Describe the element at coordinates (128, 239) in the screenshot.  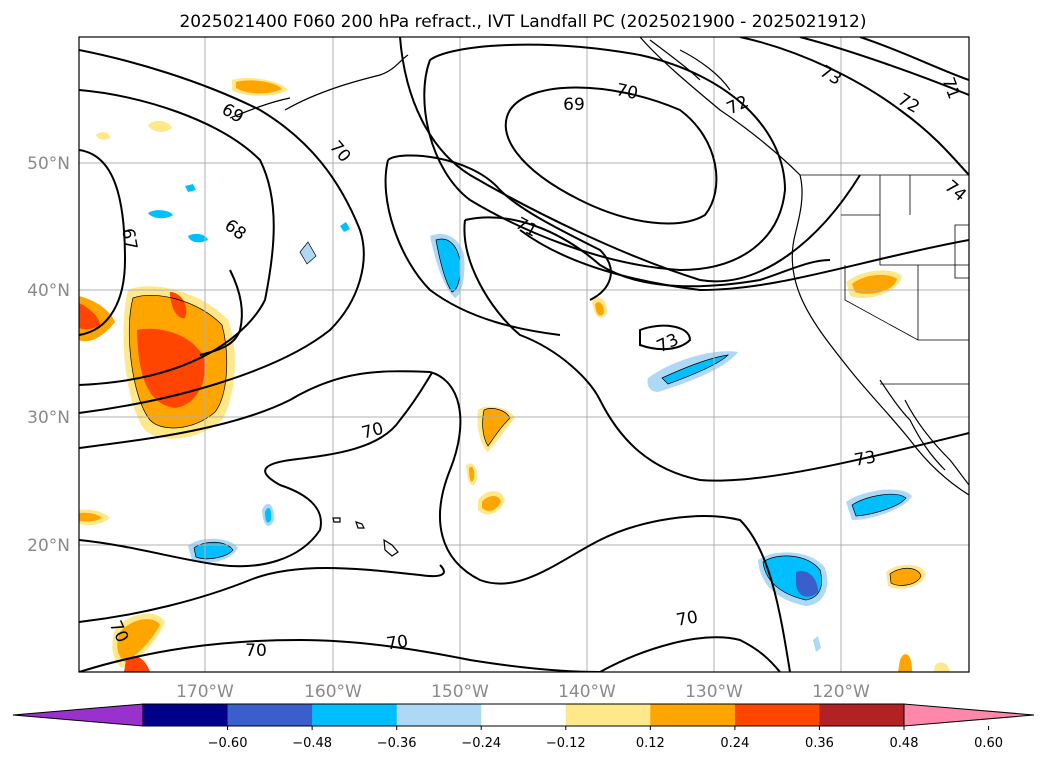
I see `contour-label: 67` at that location.